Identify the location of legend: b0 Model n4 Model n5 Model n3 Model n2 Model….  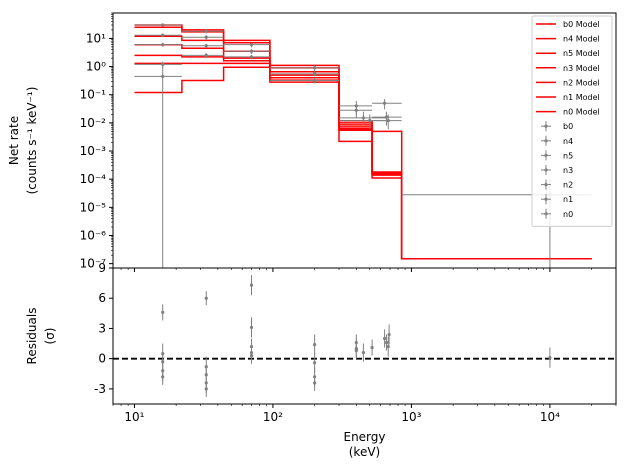
(572, 121).